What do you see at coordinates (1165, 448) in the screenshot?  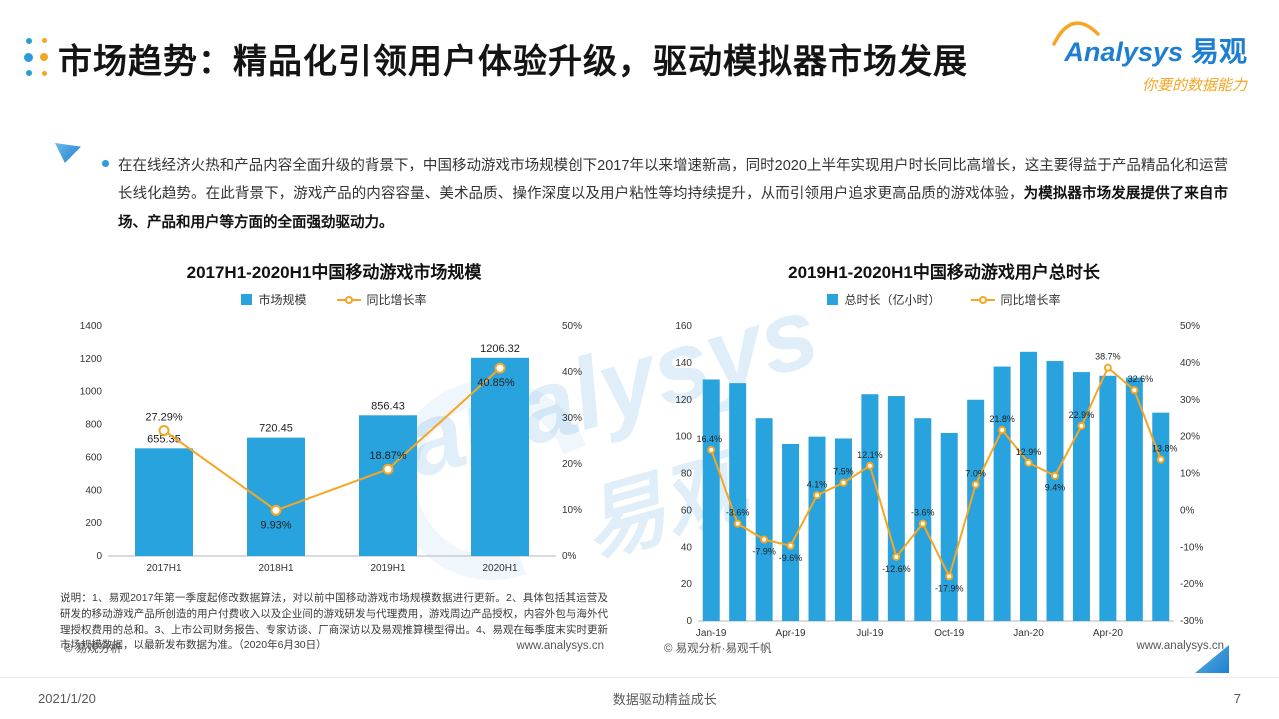 I see `svg-text: 13.8%` at bounding box center [1165, 448].